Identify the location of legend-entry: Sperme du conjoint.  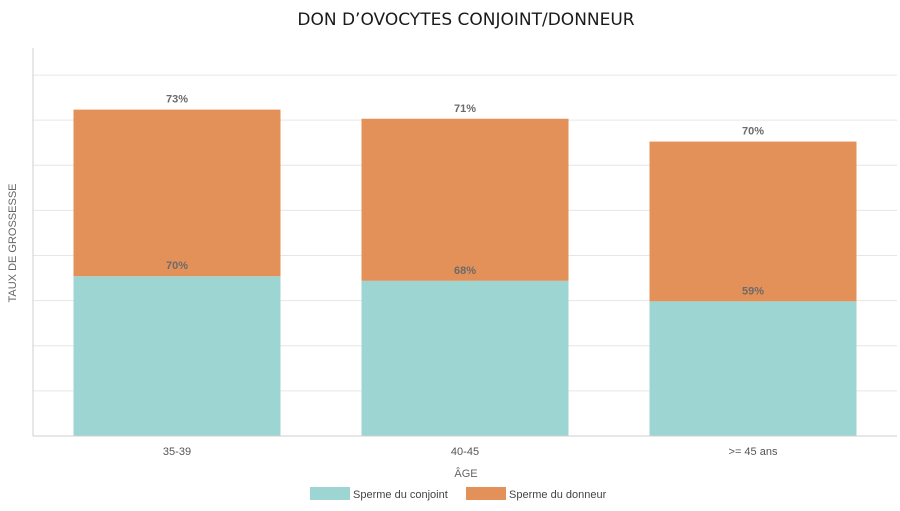
(400, 495).